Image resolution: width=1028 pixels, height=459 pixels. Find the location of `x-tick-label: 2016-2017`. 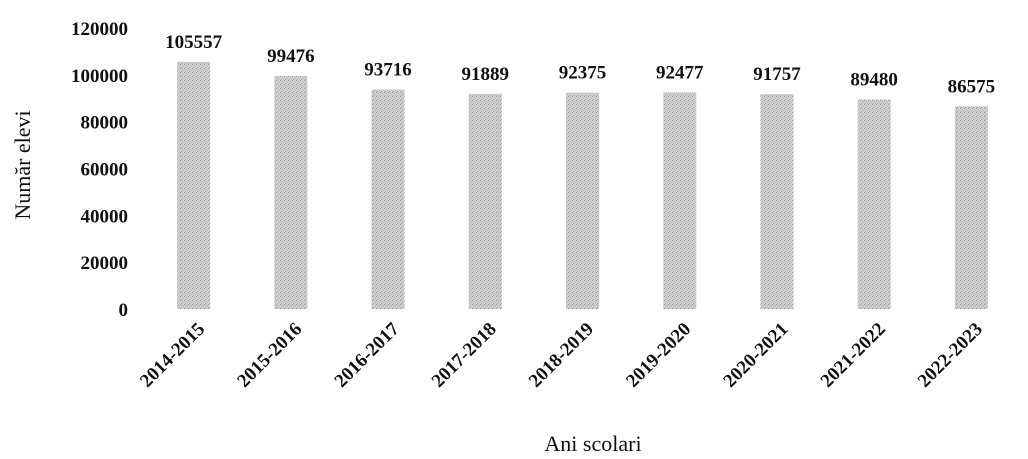

x-tick-label: 2016-2017 is located at coordinates (367, 354).